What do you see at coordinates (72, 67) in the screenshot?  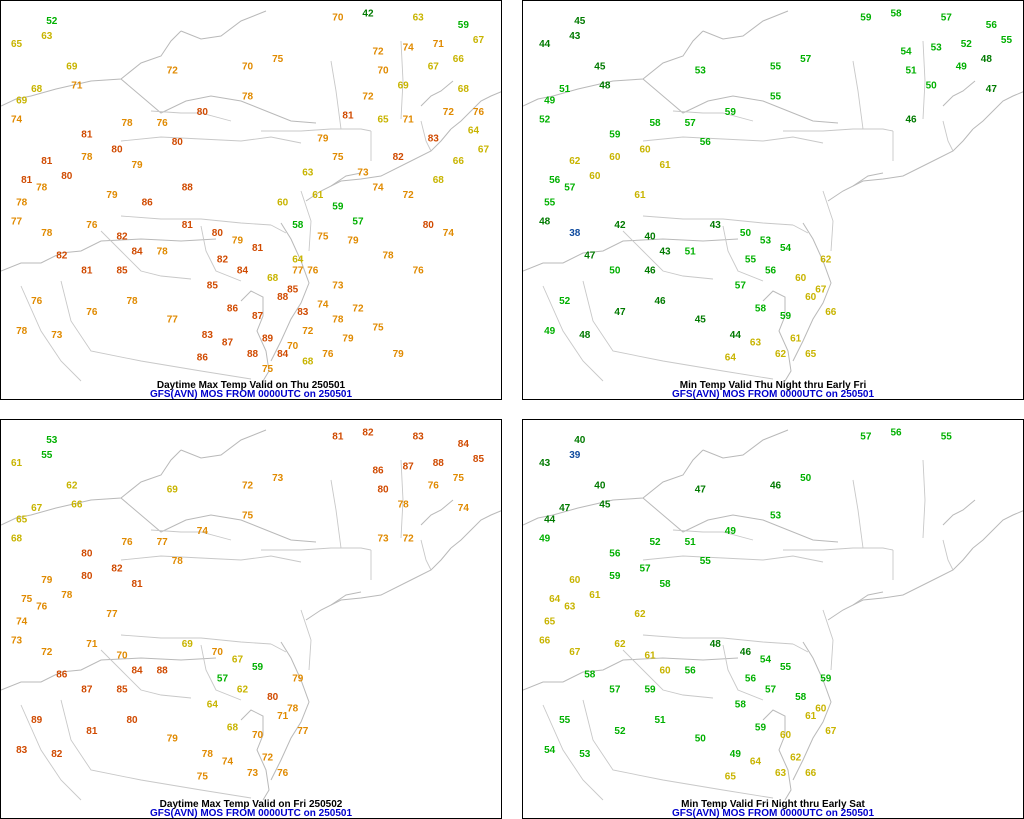 I see `station-temp-value: 69` at bounding box center [72, 67].